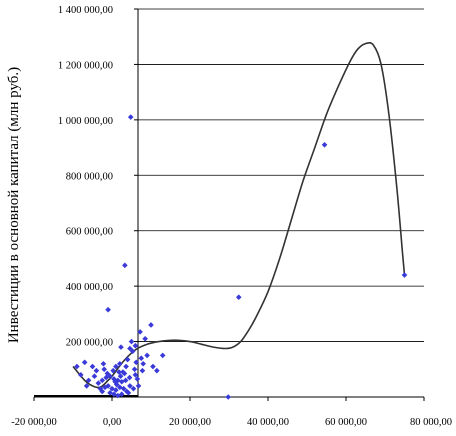 The height and width of the screenshot is (436, 456). What do you see at coordinates (89, 176) in the screenshot?
I see `y-tick-label: 800 000,00` at bounding box center [89, 176].